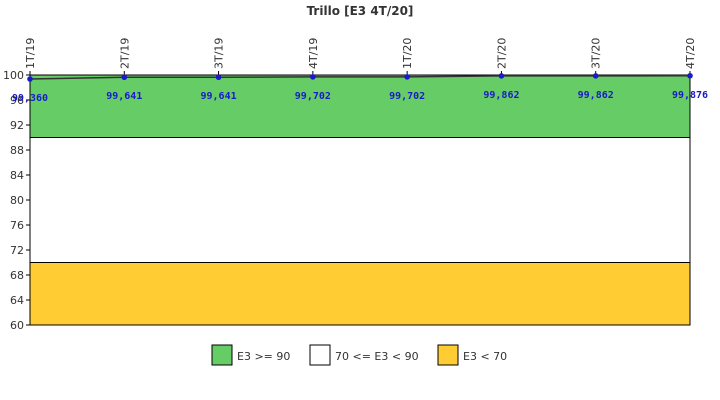  I want to click on y-tick-label: 92, so click(17, 125).